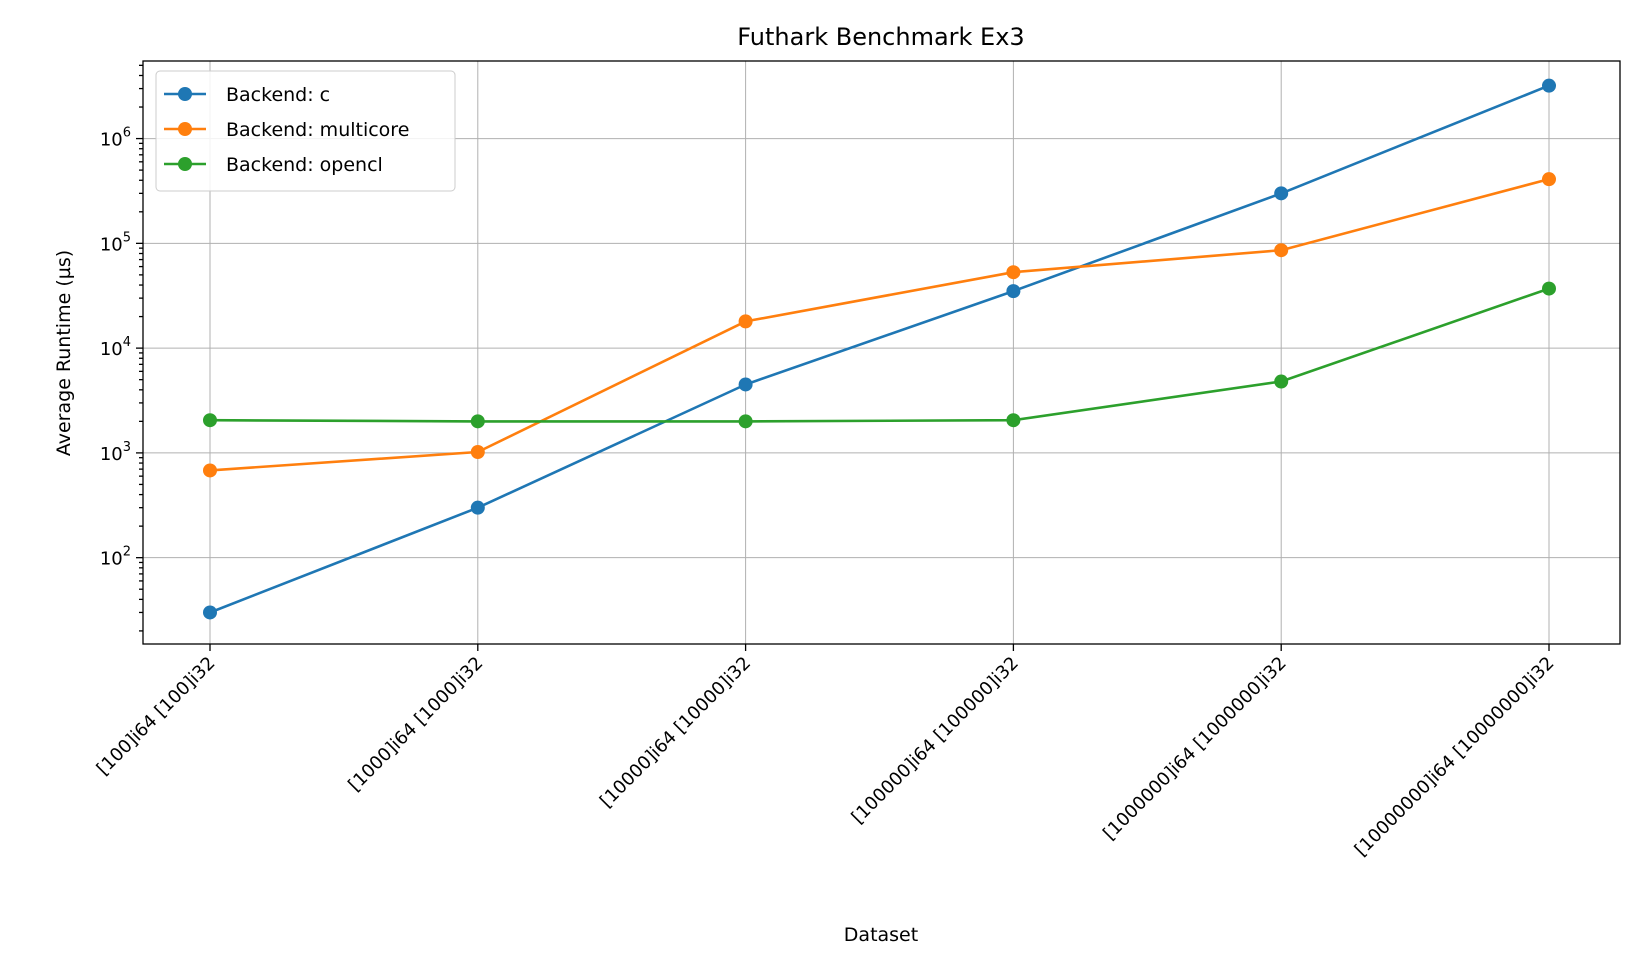 The width and height of the screenshot is (1651, 956). What do you see at coordinates (415, 724) in the screenshot?
I see `x-tick-label: [1000]i64 [1000]i32` at bounding box center [415, 724].